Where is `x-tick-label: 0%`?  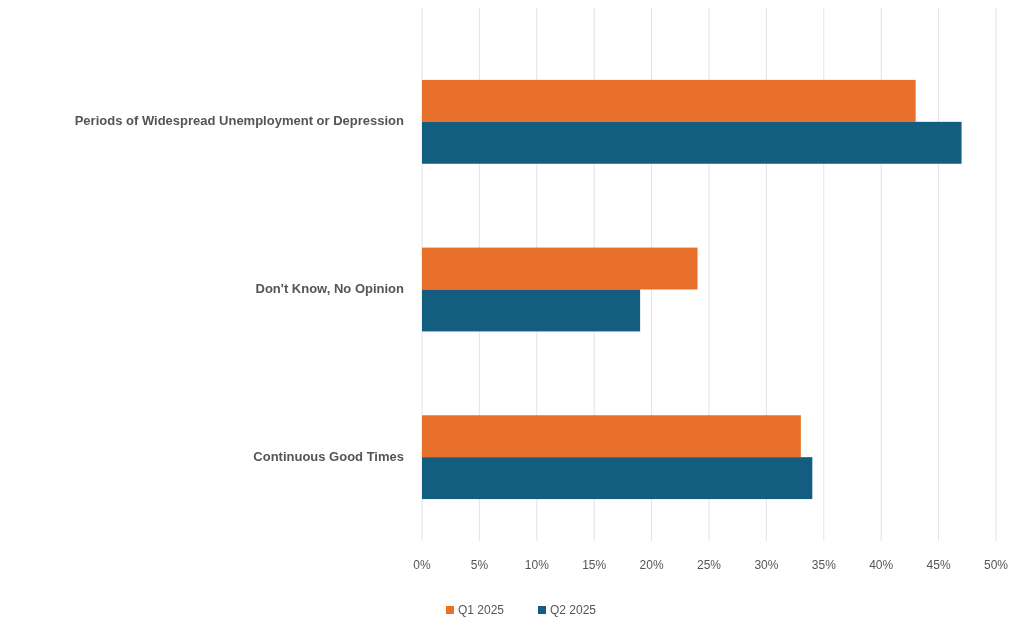
x-tick-label: 0% is located at coordinates (422, 565).